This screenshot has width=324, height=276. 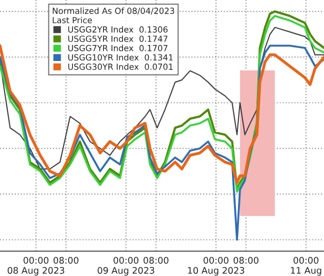 What do you see at coordinates (120, 57) in the screenshot?
I see `legend-label: USGG10YR Index 0.1341` at bounding box center [120, 57].